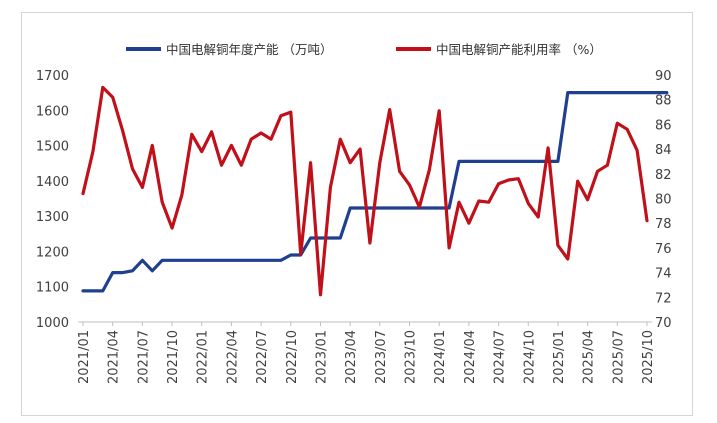 The image size is (717, 423). What do you see at coordinates (529, 357) in the screenshot?
I see `x-tick-label: 2024/10` at bounding box center [529, 357].